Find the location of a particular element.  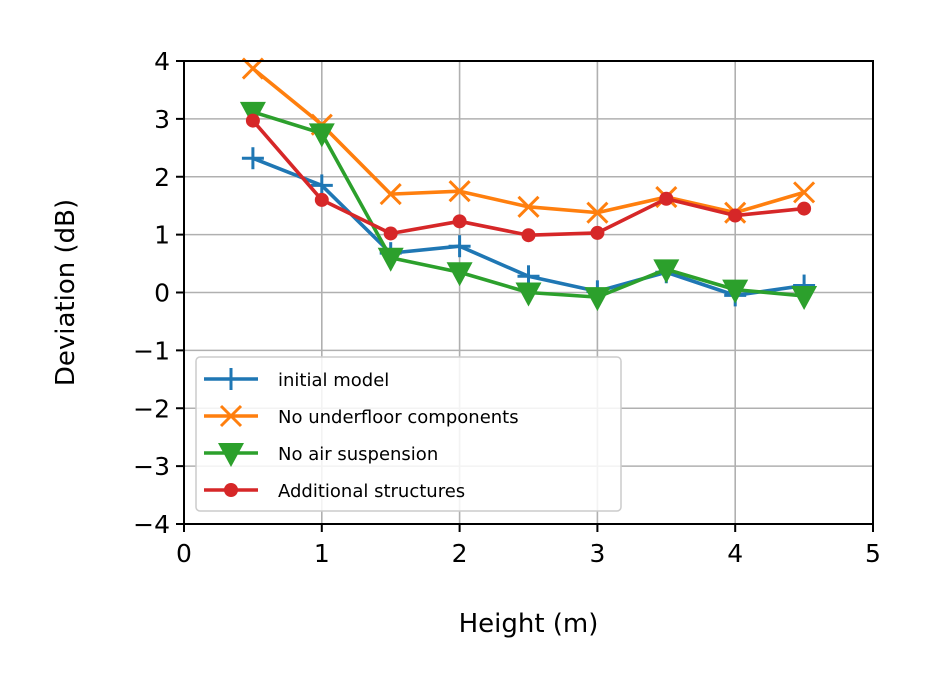

series-line is located at coordinates (528, 141).